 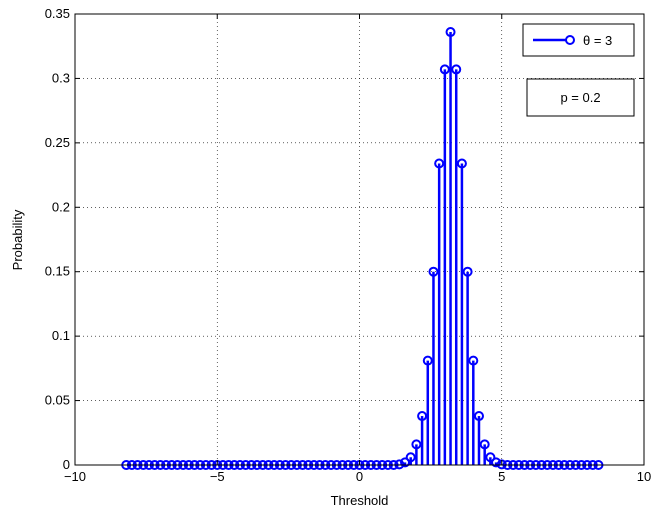 I want to click on x-tick-label: −10, so click(x=75, y=476).